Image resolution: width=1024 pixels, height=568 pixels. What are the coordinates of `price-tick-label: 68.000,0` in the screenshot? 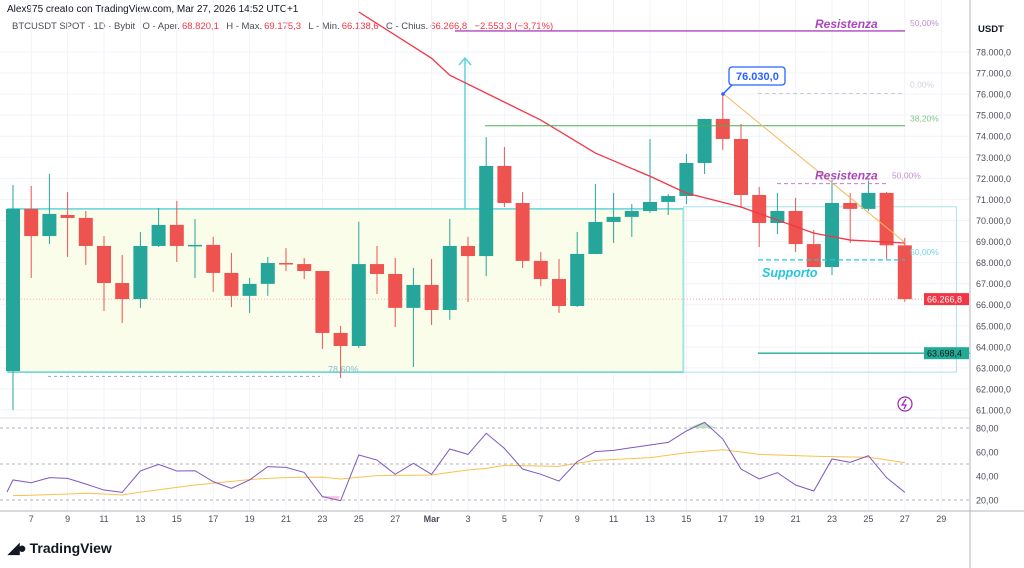 It's located at (993, 263).